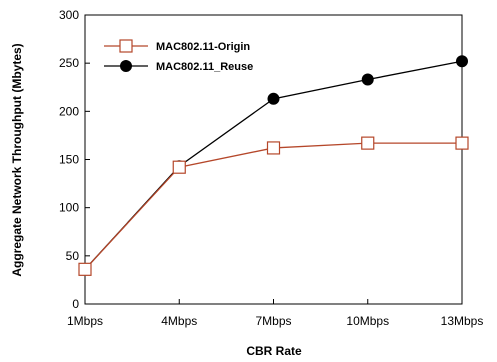 The height and width of the screenshot is (362, 497). I want to click on y-axis-ticks: 0 50 100 150 200 250 300, so click(74, 159).